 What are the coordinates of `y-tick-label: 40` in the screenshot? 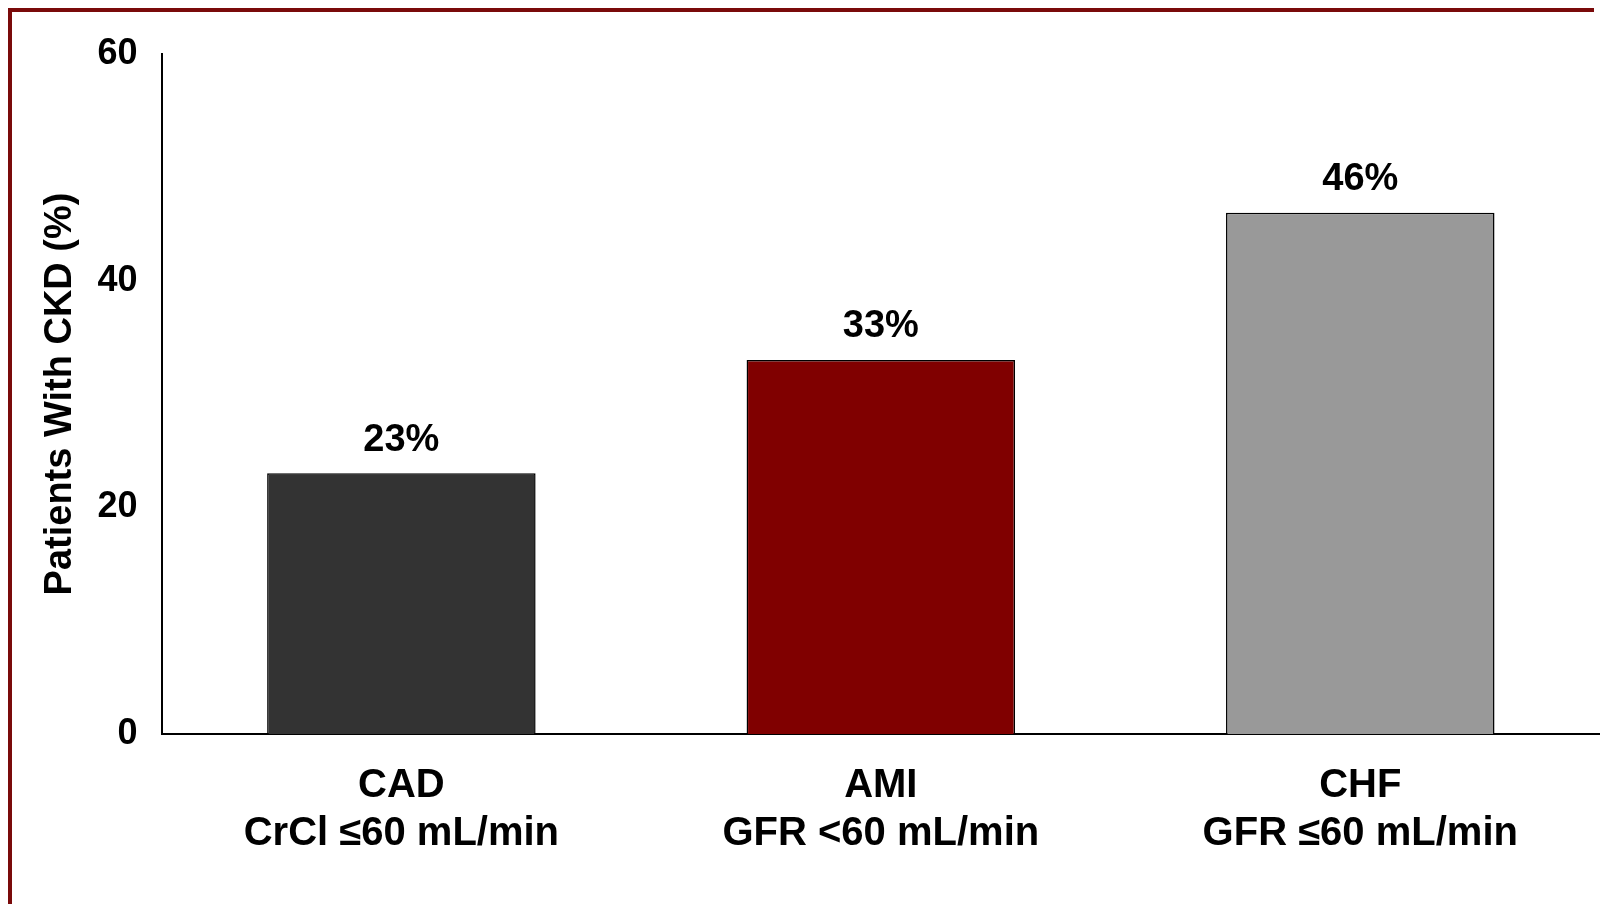 It's located at (117, 278).